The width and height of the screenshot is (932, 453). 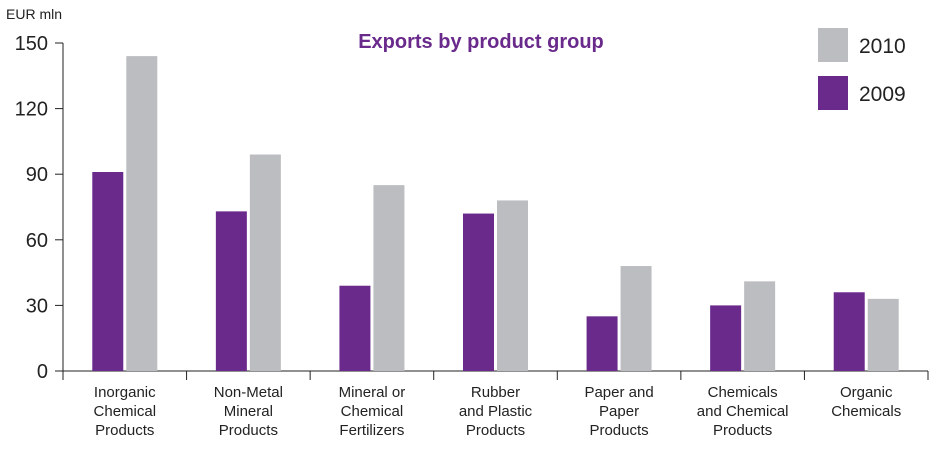 I want to click on x-category-label-line: Fertilizers, so click(x=371, y=430).